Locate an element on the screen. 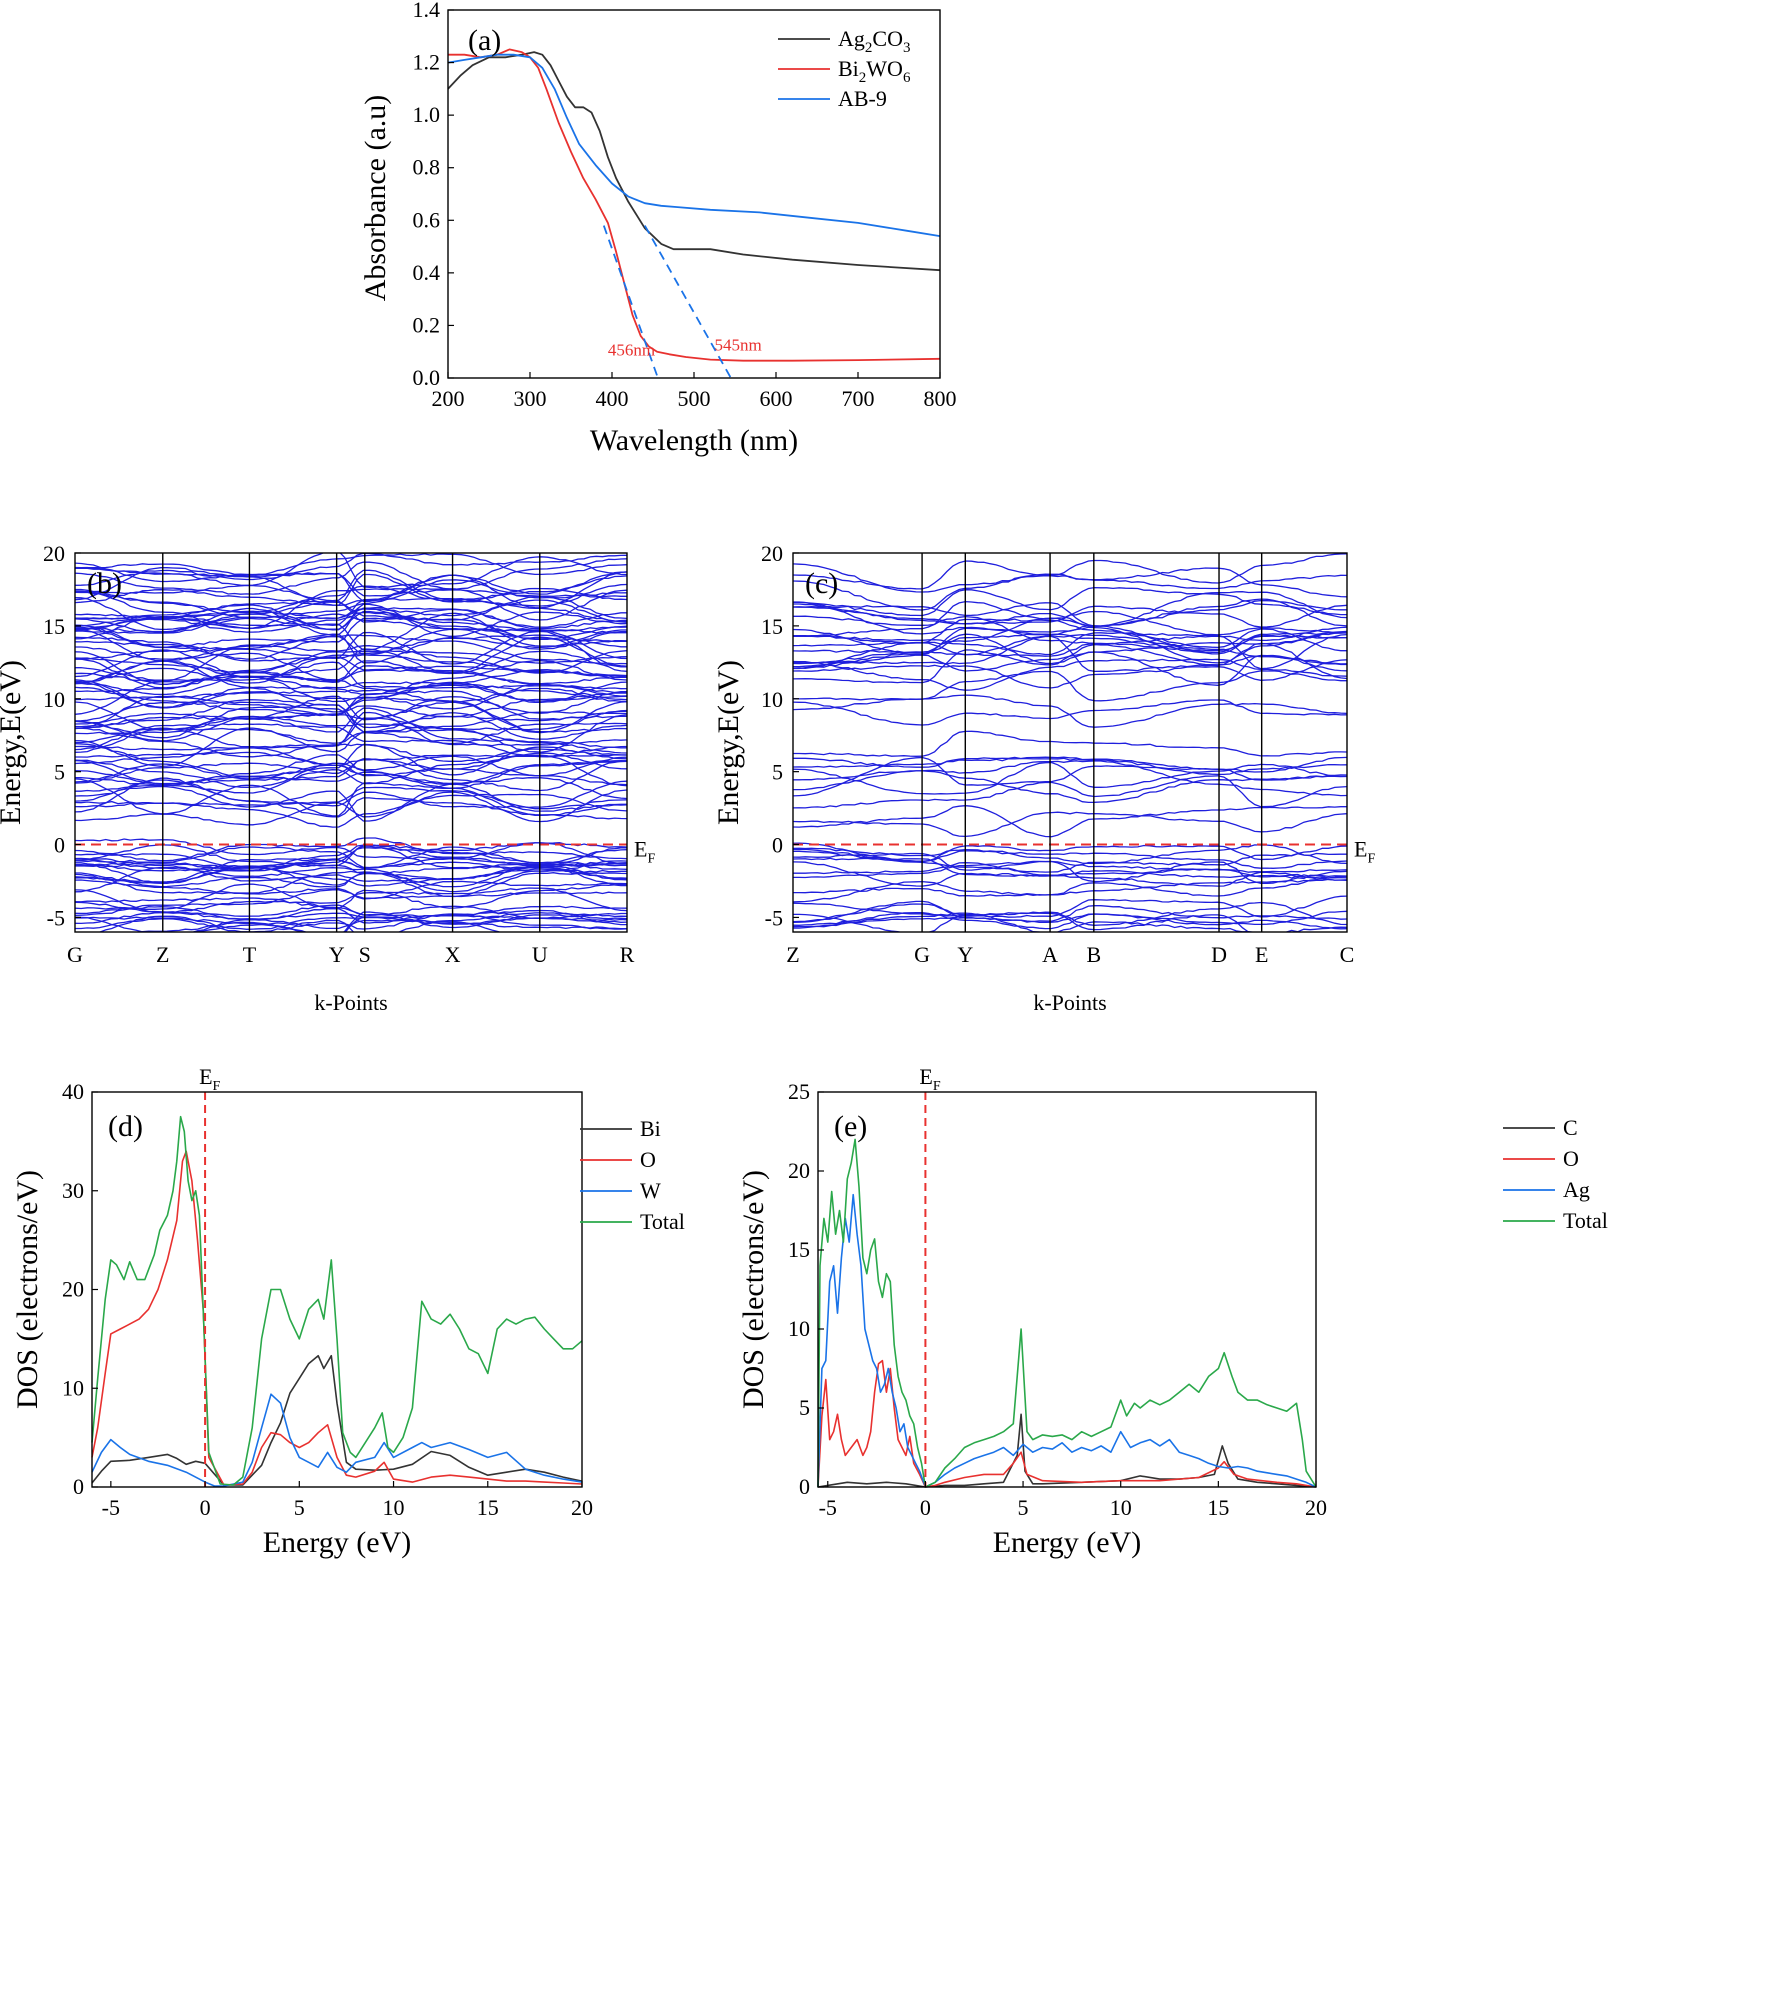  chart-c-kpoint-label: Y is located at coordinates (965, 954).